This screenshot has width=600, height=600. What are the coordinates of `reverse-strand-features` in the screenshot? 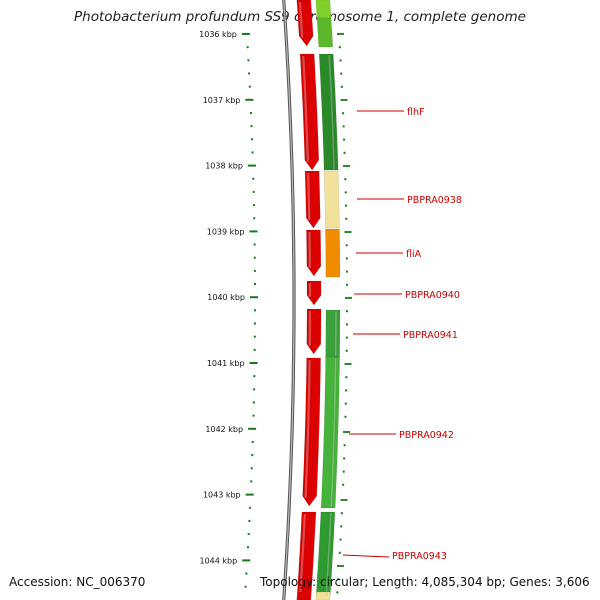 It's located at (328, 300).